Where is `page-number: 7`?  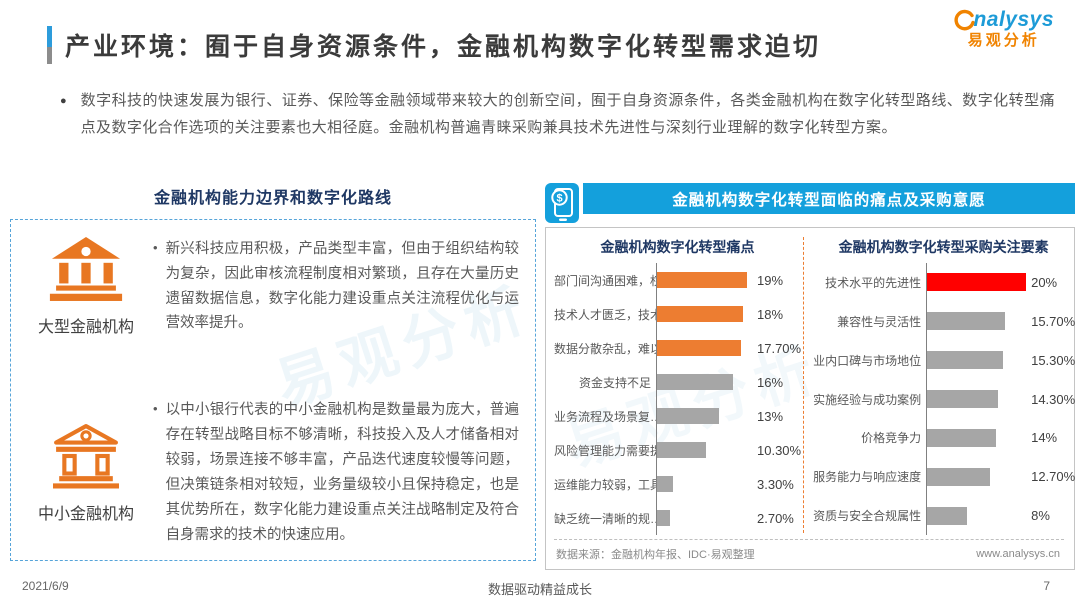
page-number: 7 is located at coordinates (1046, 586).